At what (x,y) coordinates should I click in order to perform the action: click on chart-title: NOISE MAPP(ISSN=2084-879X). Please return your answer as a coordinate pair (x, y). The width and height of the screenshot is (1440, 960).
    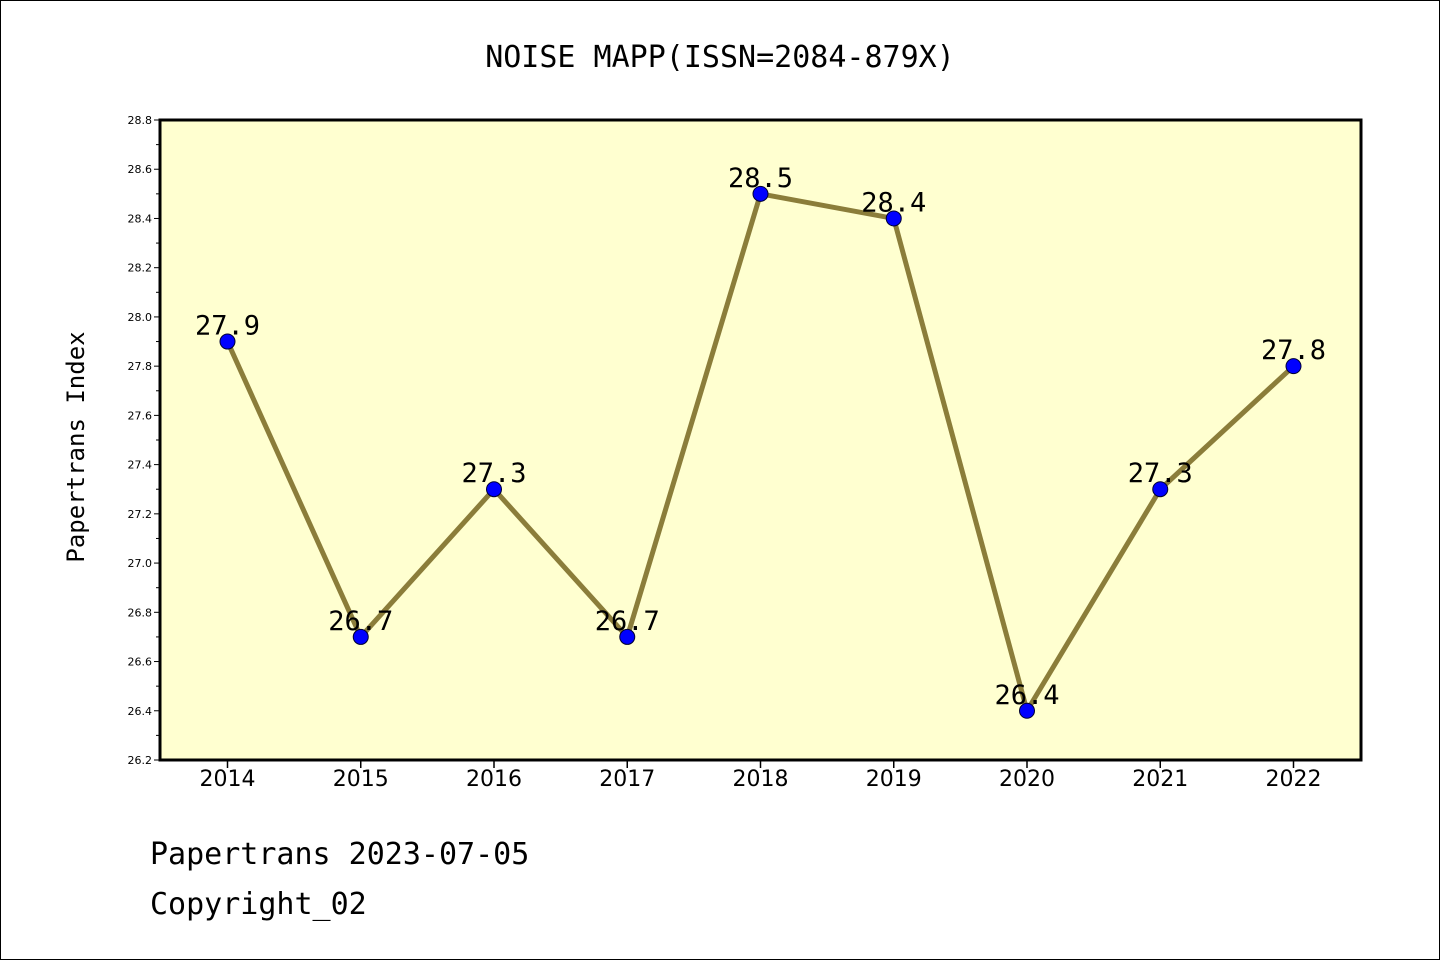
    Looking at the image, I should click on (720, 57).